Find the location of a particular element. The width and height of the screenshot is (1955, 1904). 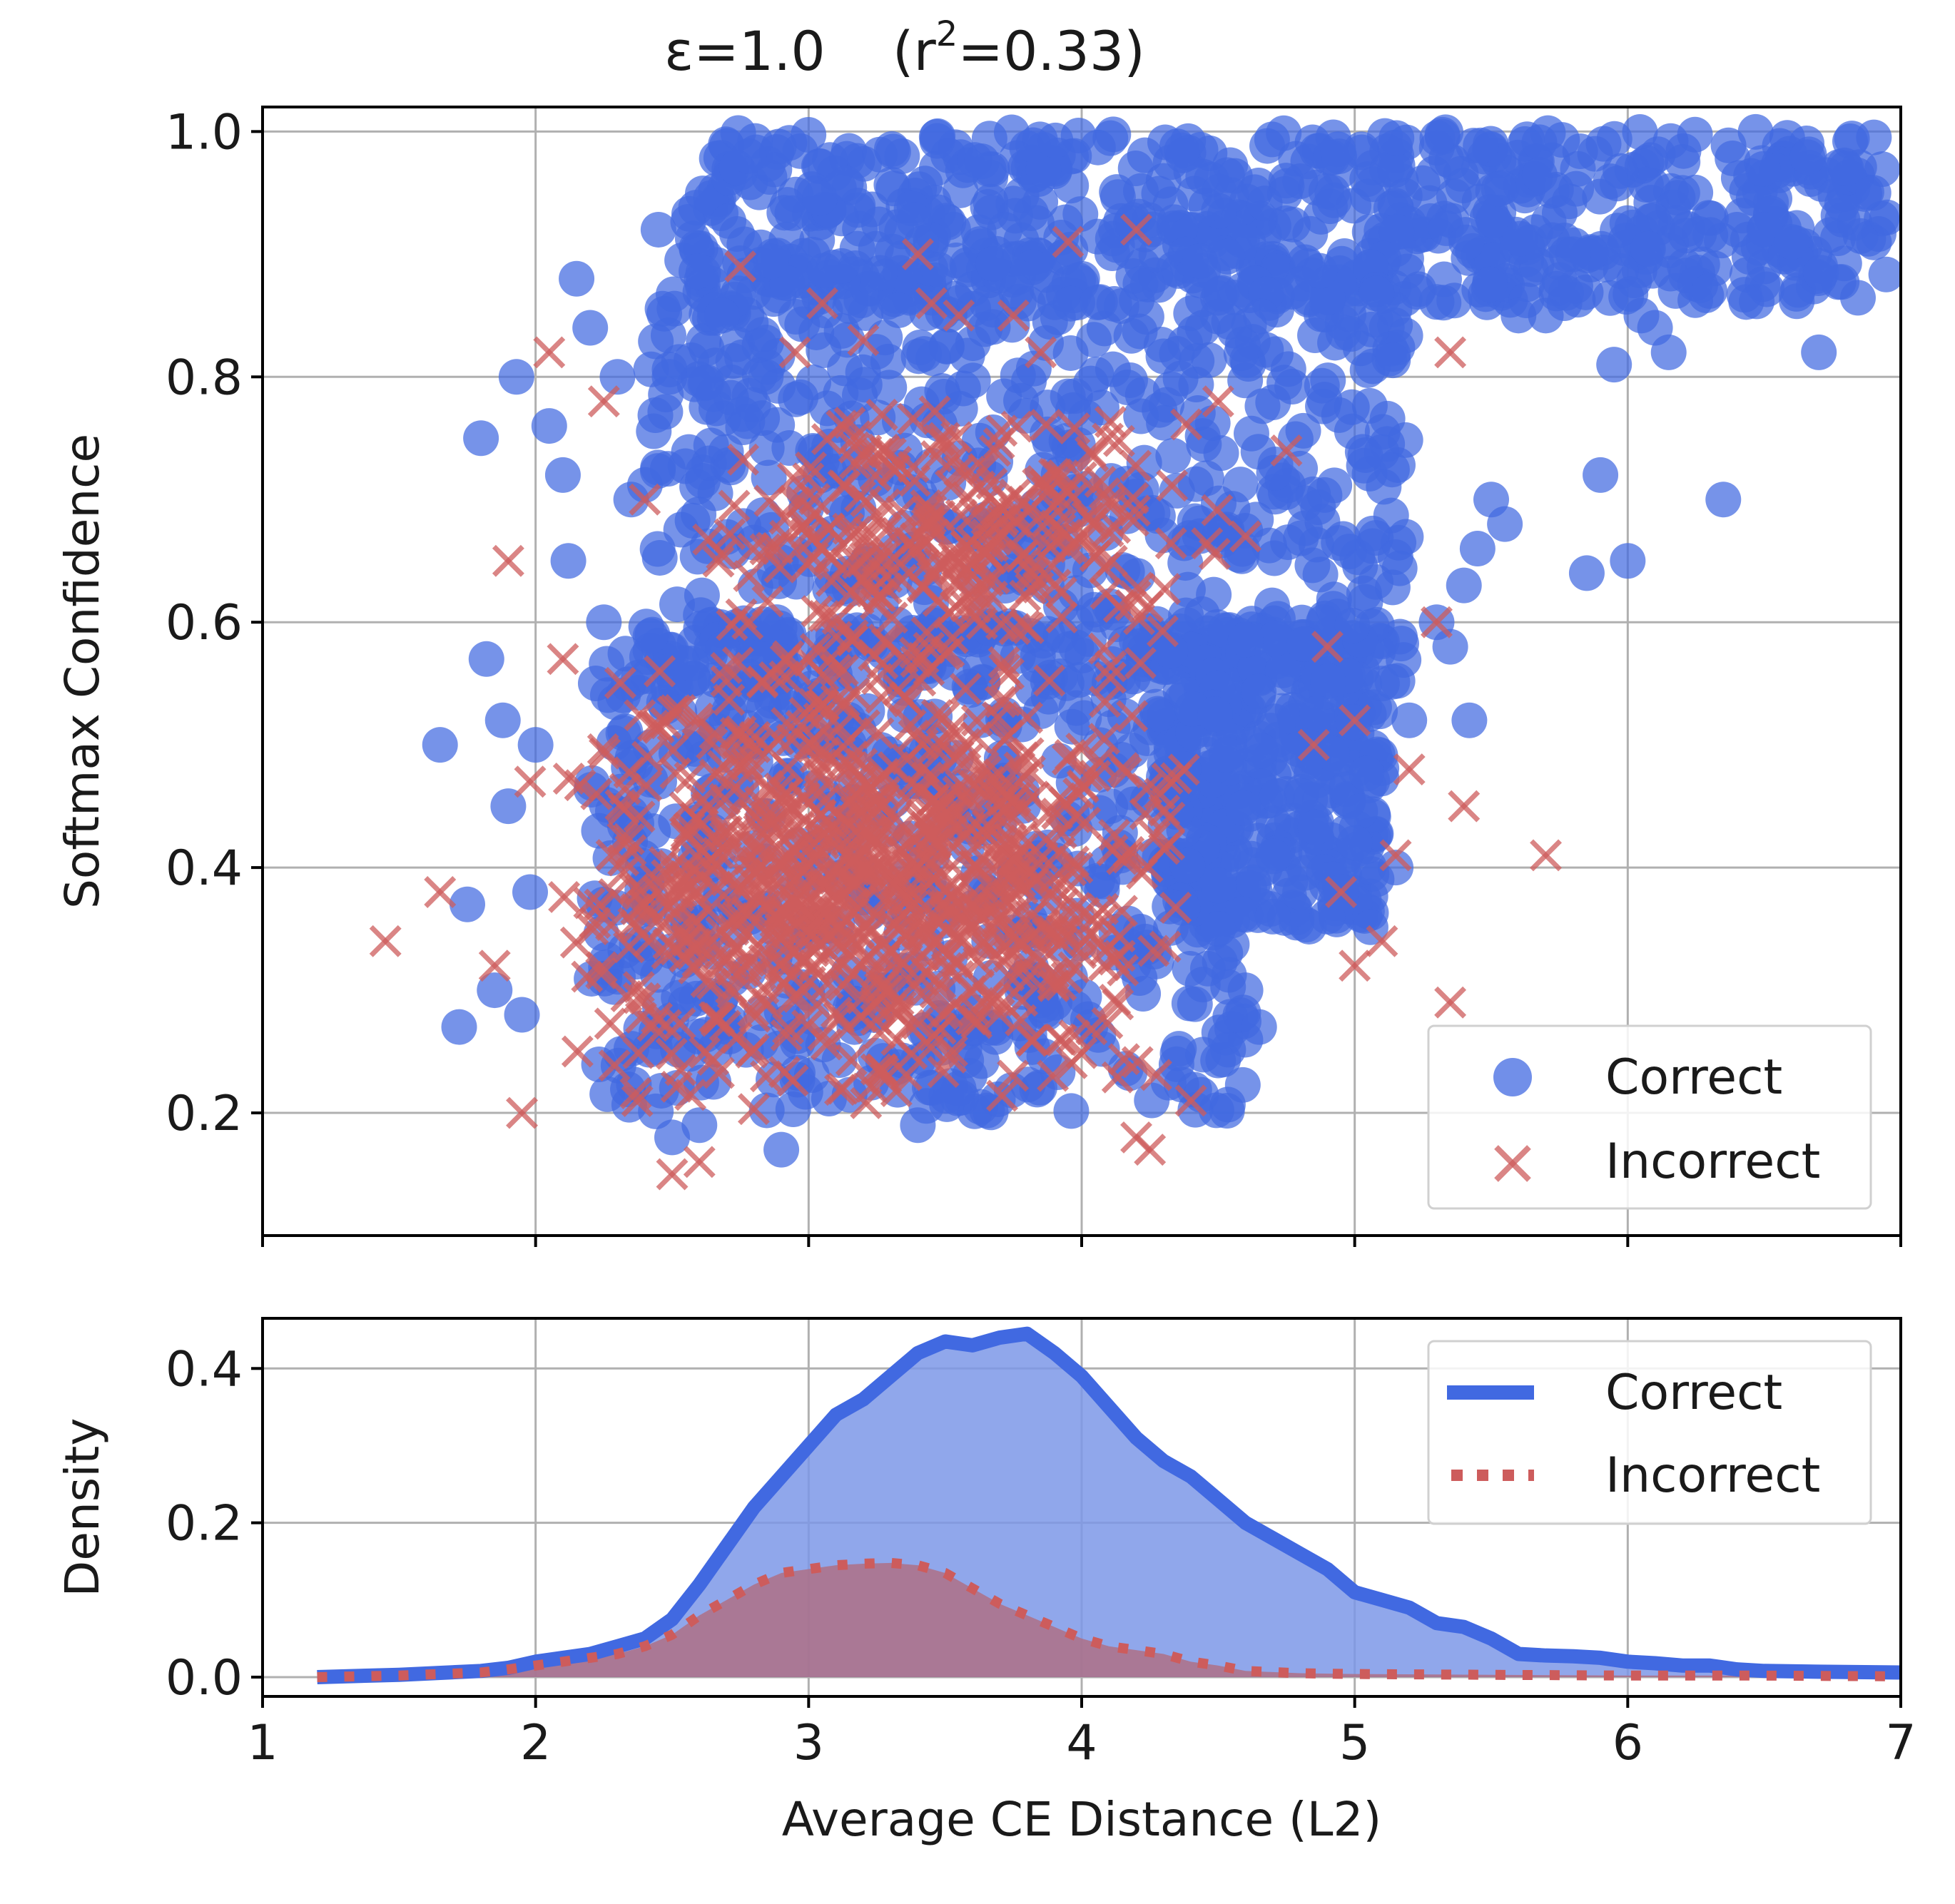

scatter-ytick-label: 0.2 is located at coordinates (205, 1114).